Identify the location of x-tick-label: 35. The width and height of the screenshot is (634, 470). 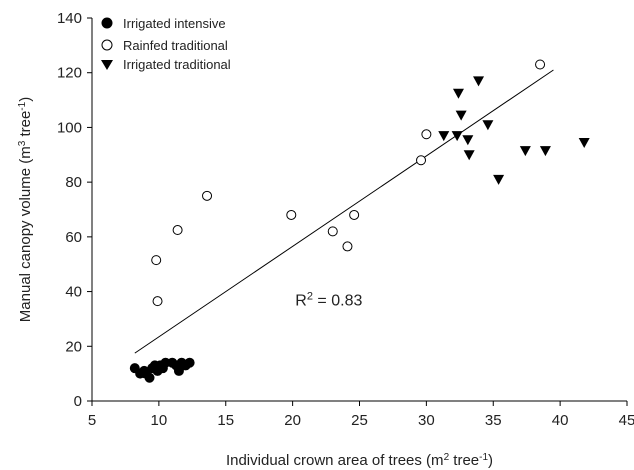
(493, 420).